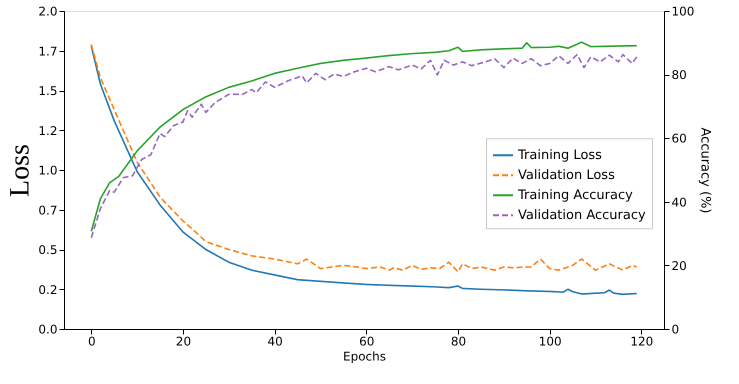 The width and height of the screenshot is (739, 384). I want to click on y-tick-label: 0.5, so click(48, 250).